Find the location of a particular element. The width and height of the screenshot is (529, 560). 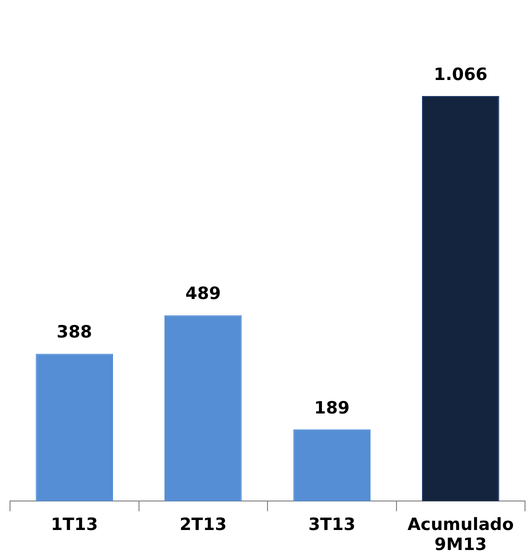

data-label: 189 is located at coordinates (332, 408).